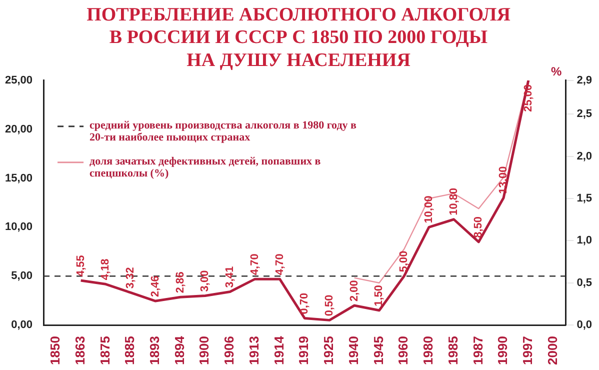  I want to click on x-tick-label: 1925, so click(328, 350).